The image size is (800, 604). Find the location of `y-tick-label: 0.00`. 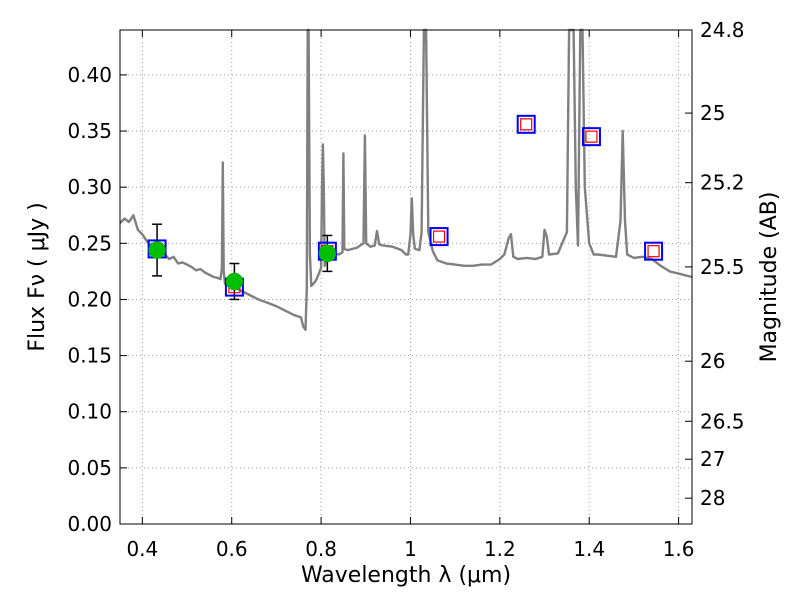

y-tick-label: 0.00 is located at coordinates (89, 524).